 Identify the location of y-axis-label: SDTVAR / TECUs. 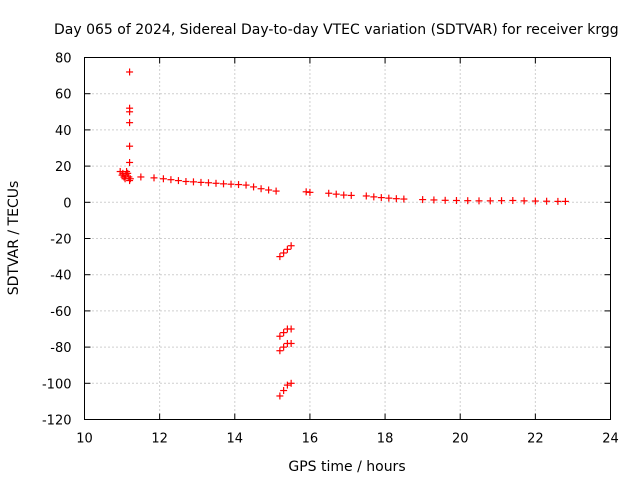
(14, 238).